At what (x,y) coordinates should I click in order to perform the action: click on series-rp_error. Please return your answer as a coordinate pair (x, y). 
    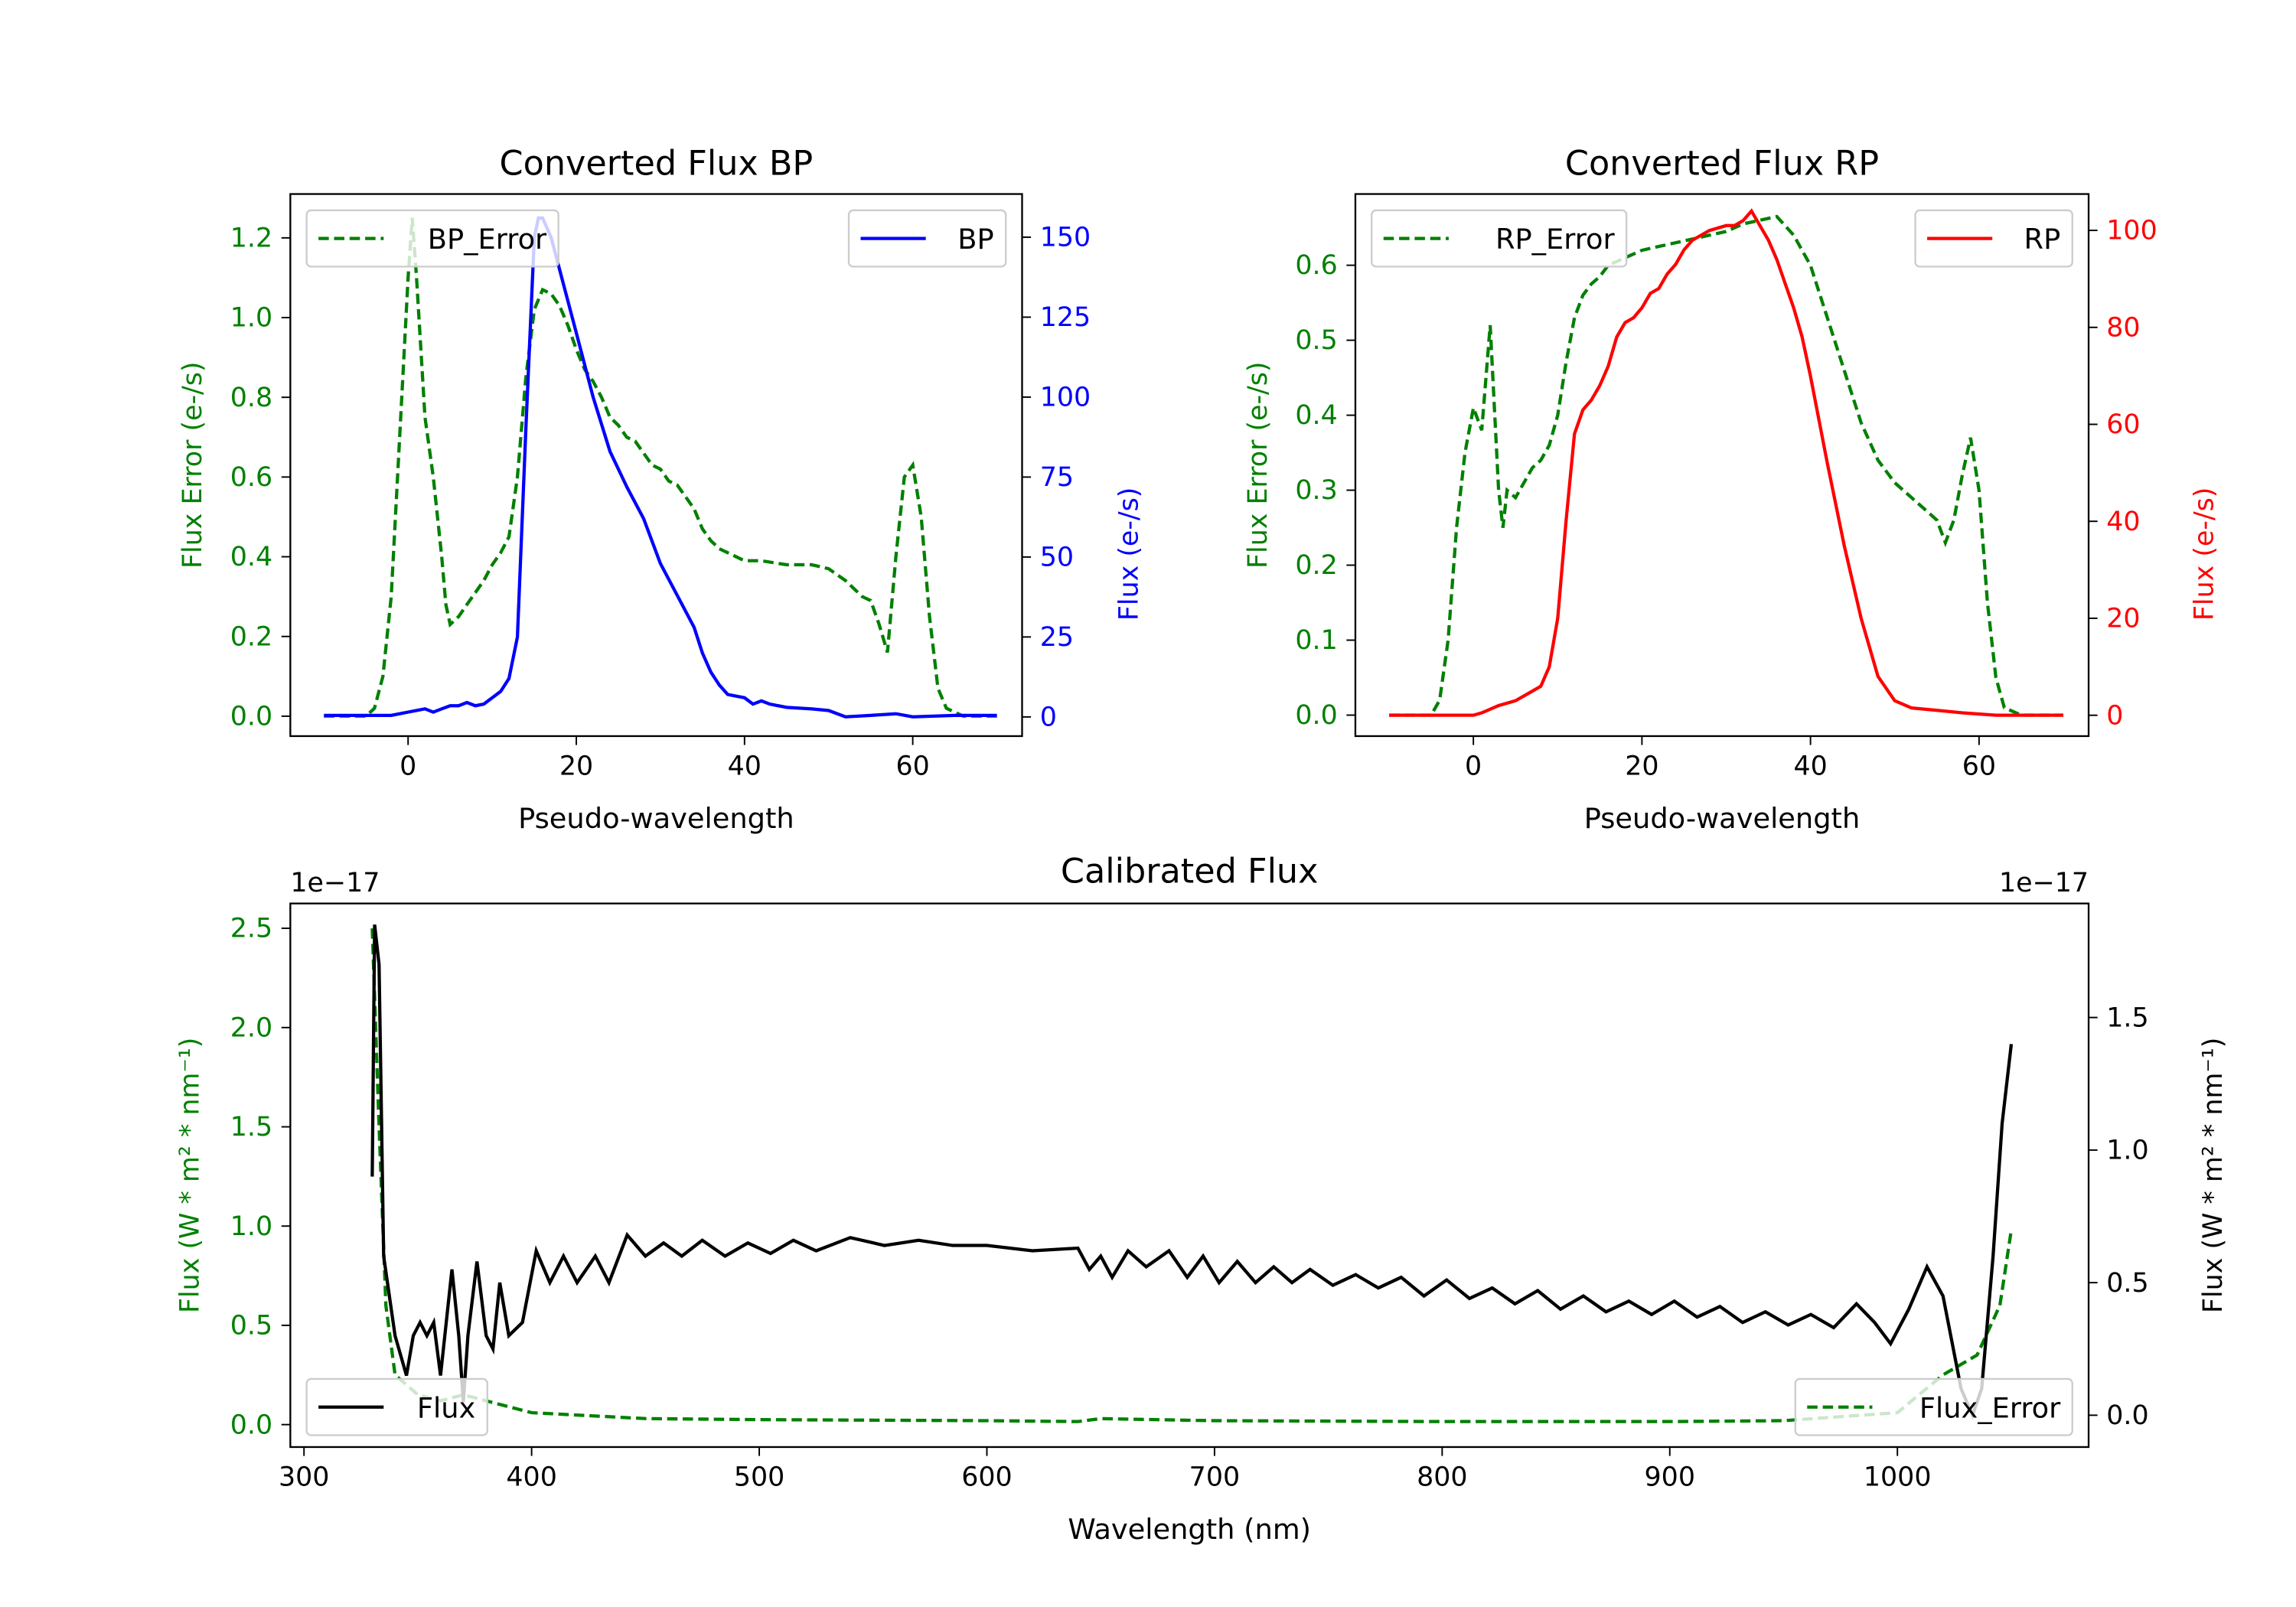
    Looking at the image, I should click on (1726, 466).